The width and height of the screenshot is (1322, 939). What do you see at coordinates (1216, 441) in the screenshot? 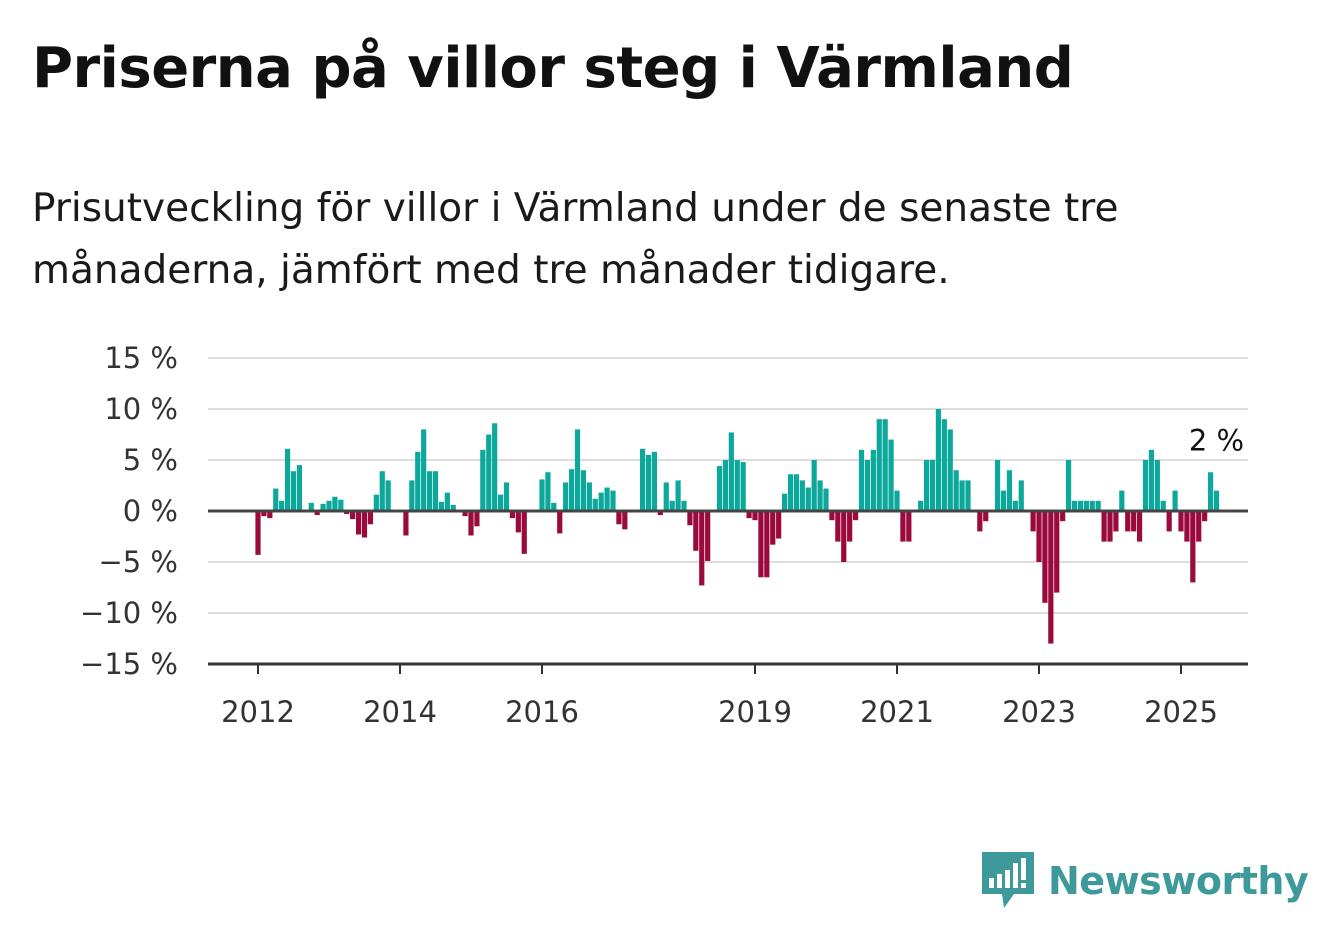
I see `last-value-label: 2 %` at bounding box center [1216, 441].